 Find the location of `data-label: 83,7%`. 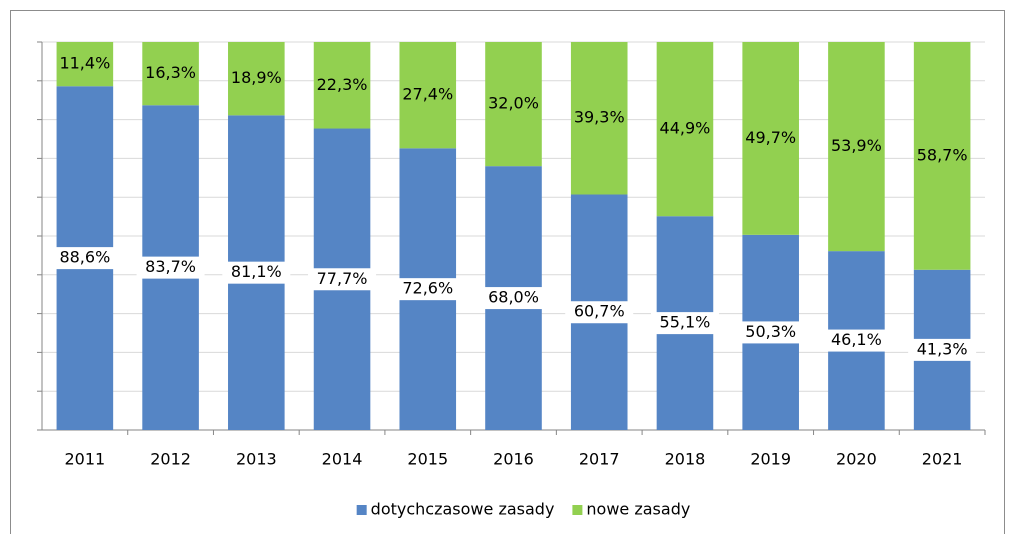

data-label: 83,7% is located at coordinates (170, 266).